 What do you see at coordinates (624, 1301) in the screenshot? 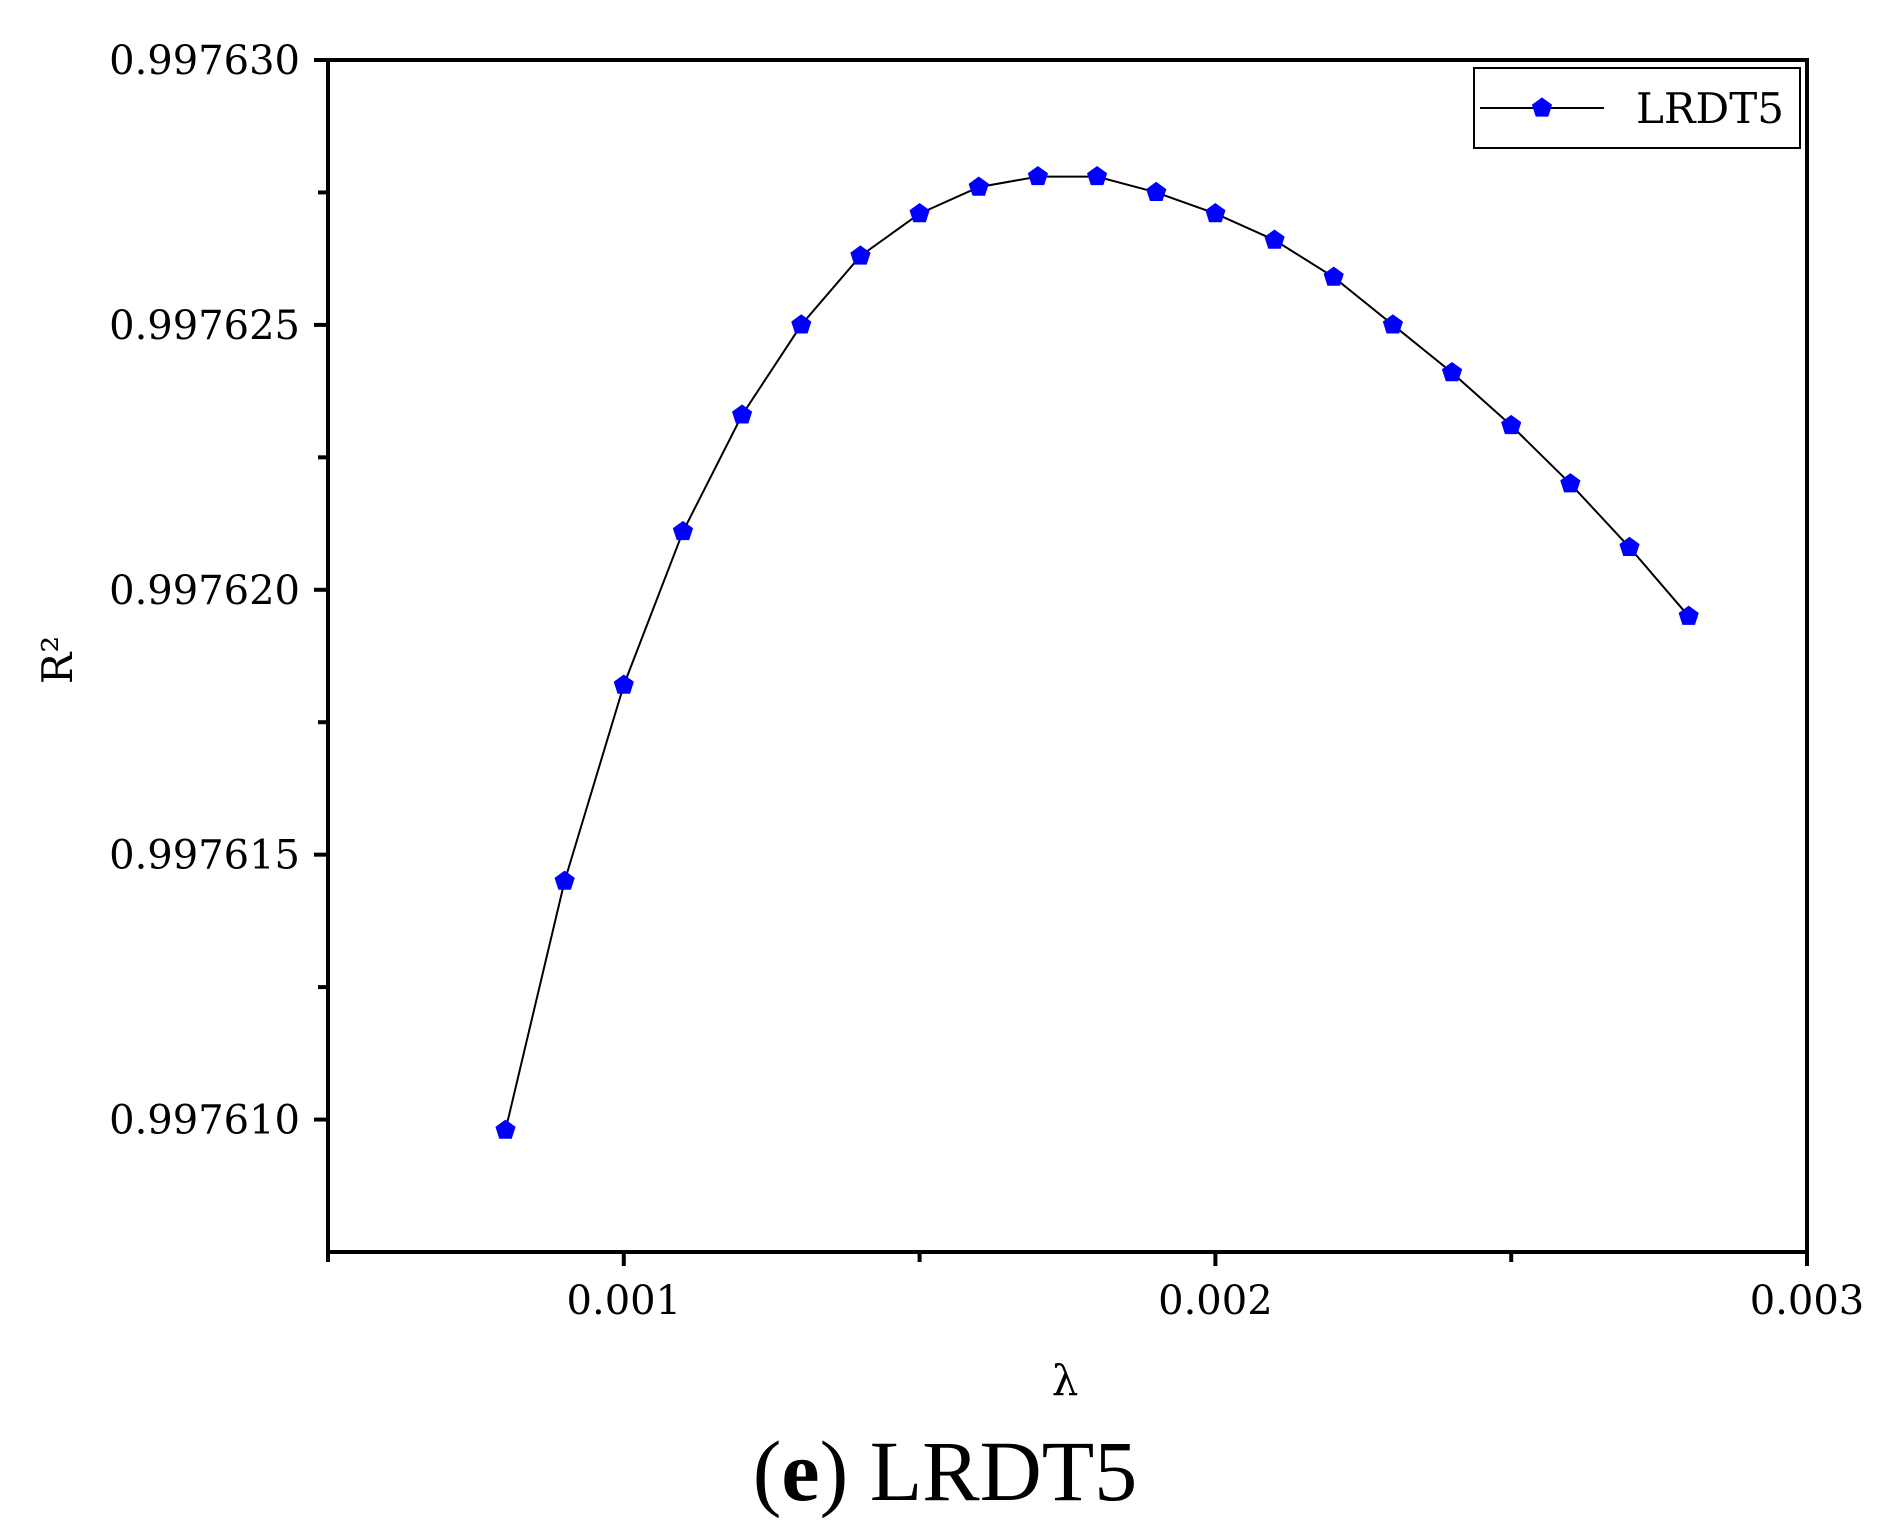
I see `x-tick-label: 0.001` at bounding box center [624, 1301].